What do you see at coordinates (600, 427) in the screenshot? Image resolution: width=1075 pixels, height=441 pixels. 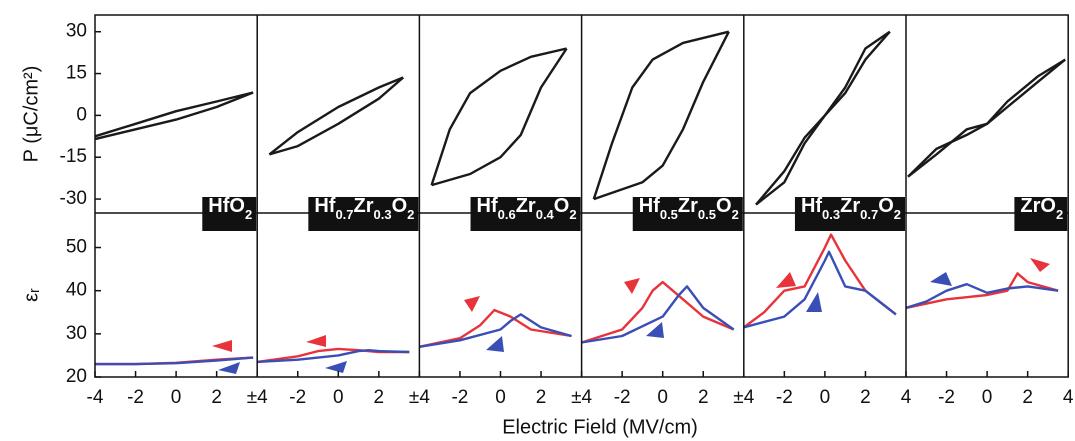 I see `x-axis-label: Electric Field (MV/cm)` at bounding box center [600, 427].